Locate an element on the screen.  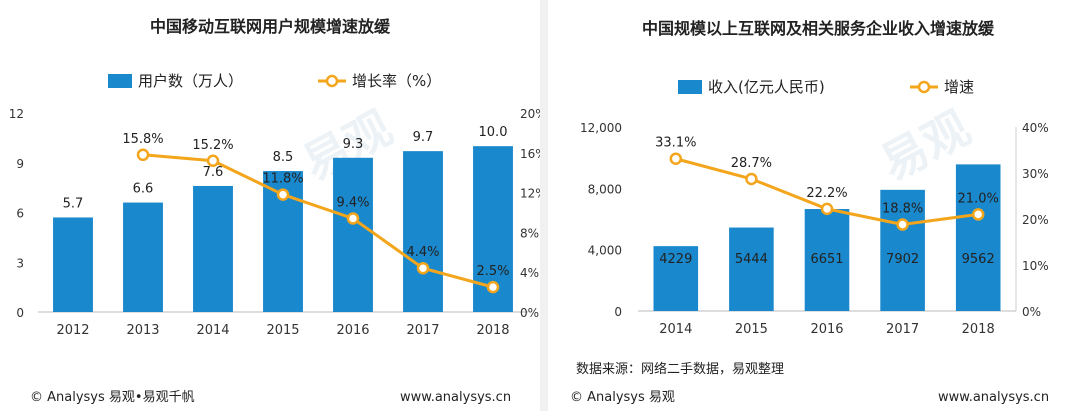
y-left-tick-label: 9 is located at coordinates (20, 164).